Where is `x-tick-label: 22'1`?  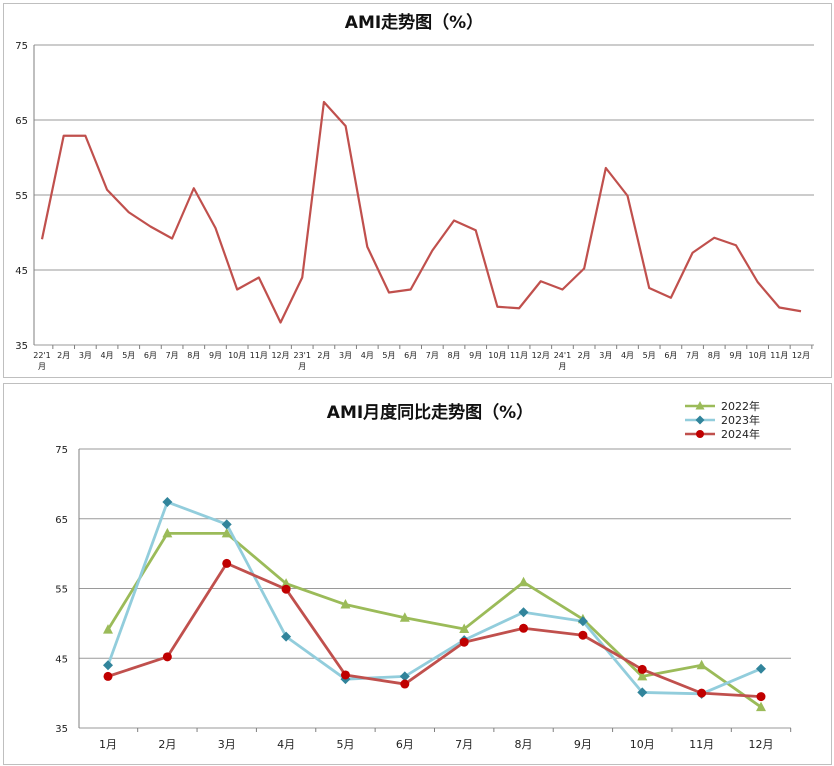
x-tick-label: 22'1 is located at coordinates (41, 355).